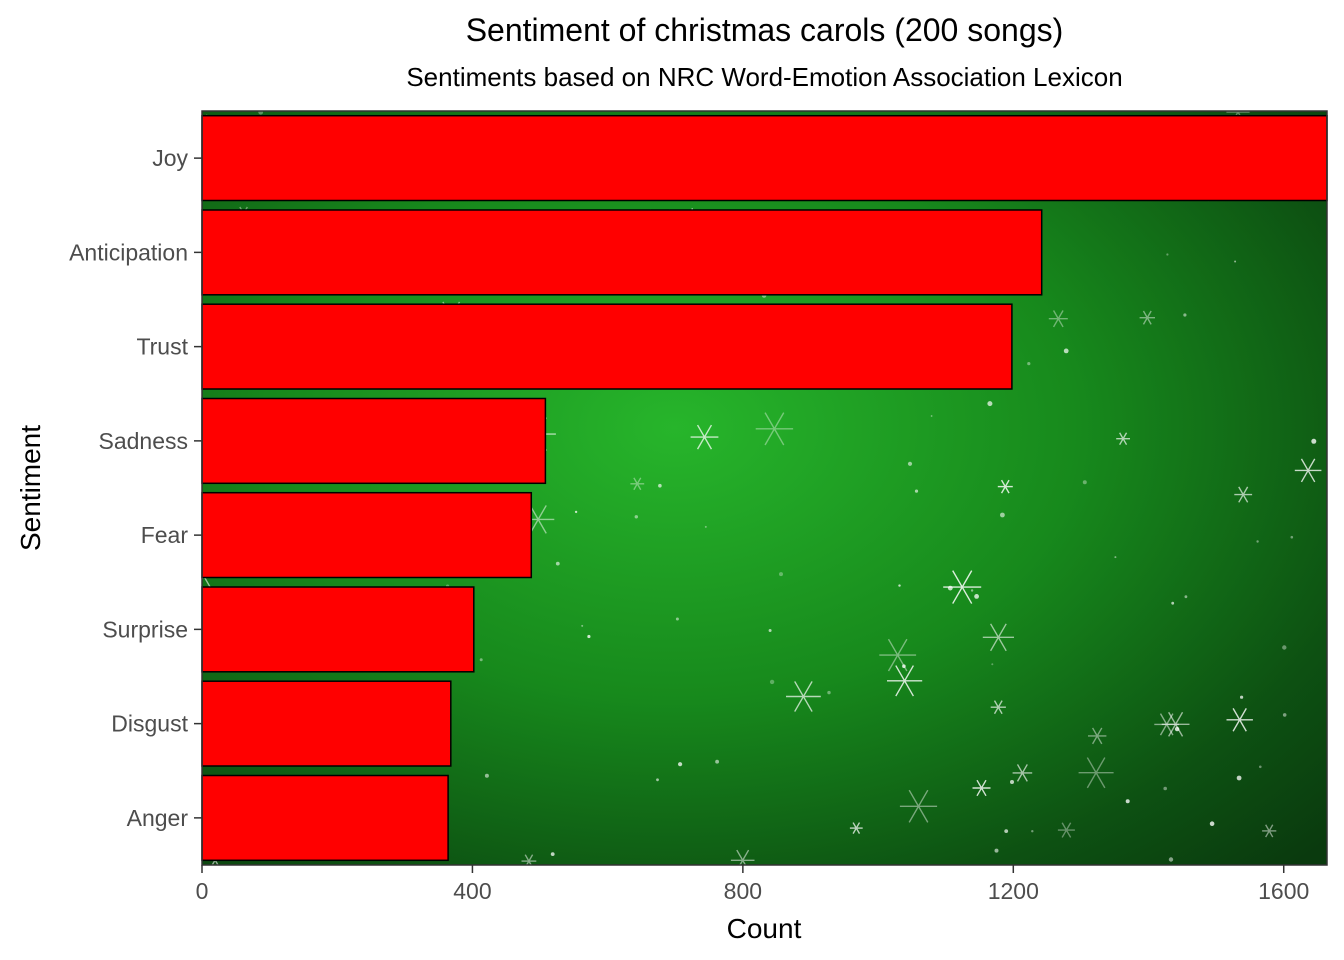 The image size is (1344, 960). What do you see at coordinates (158, 818) in the screenshot?
I see `y-tick-label-anger: Anger` at bounding box center [158, 818].